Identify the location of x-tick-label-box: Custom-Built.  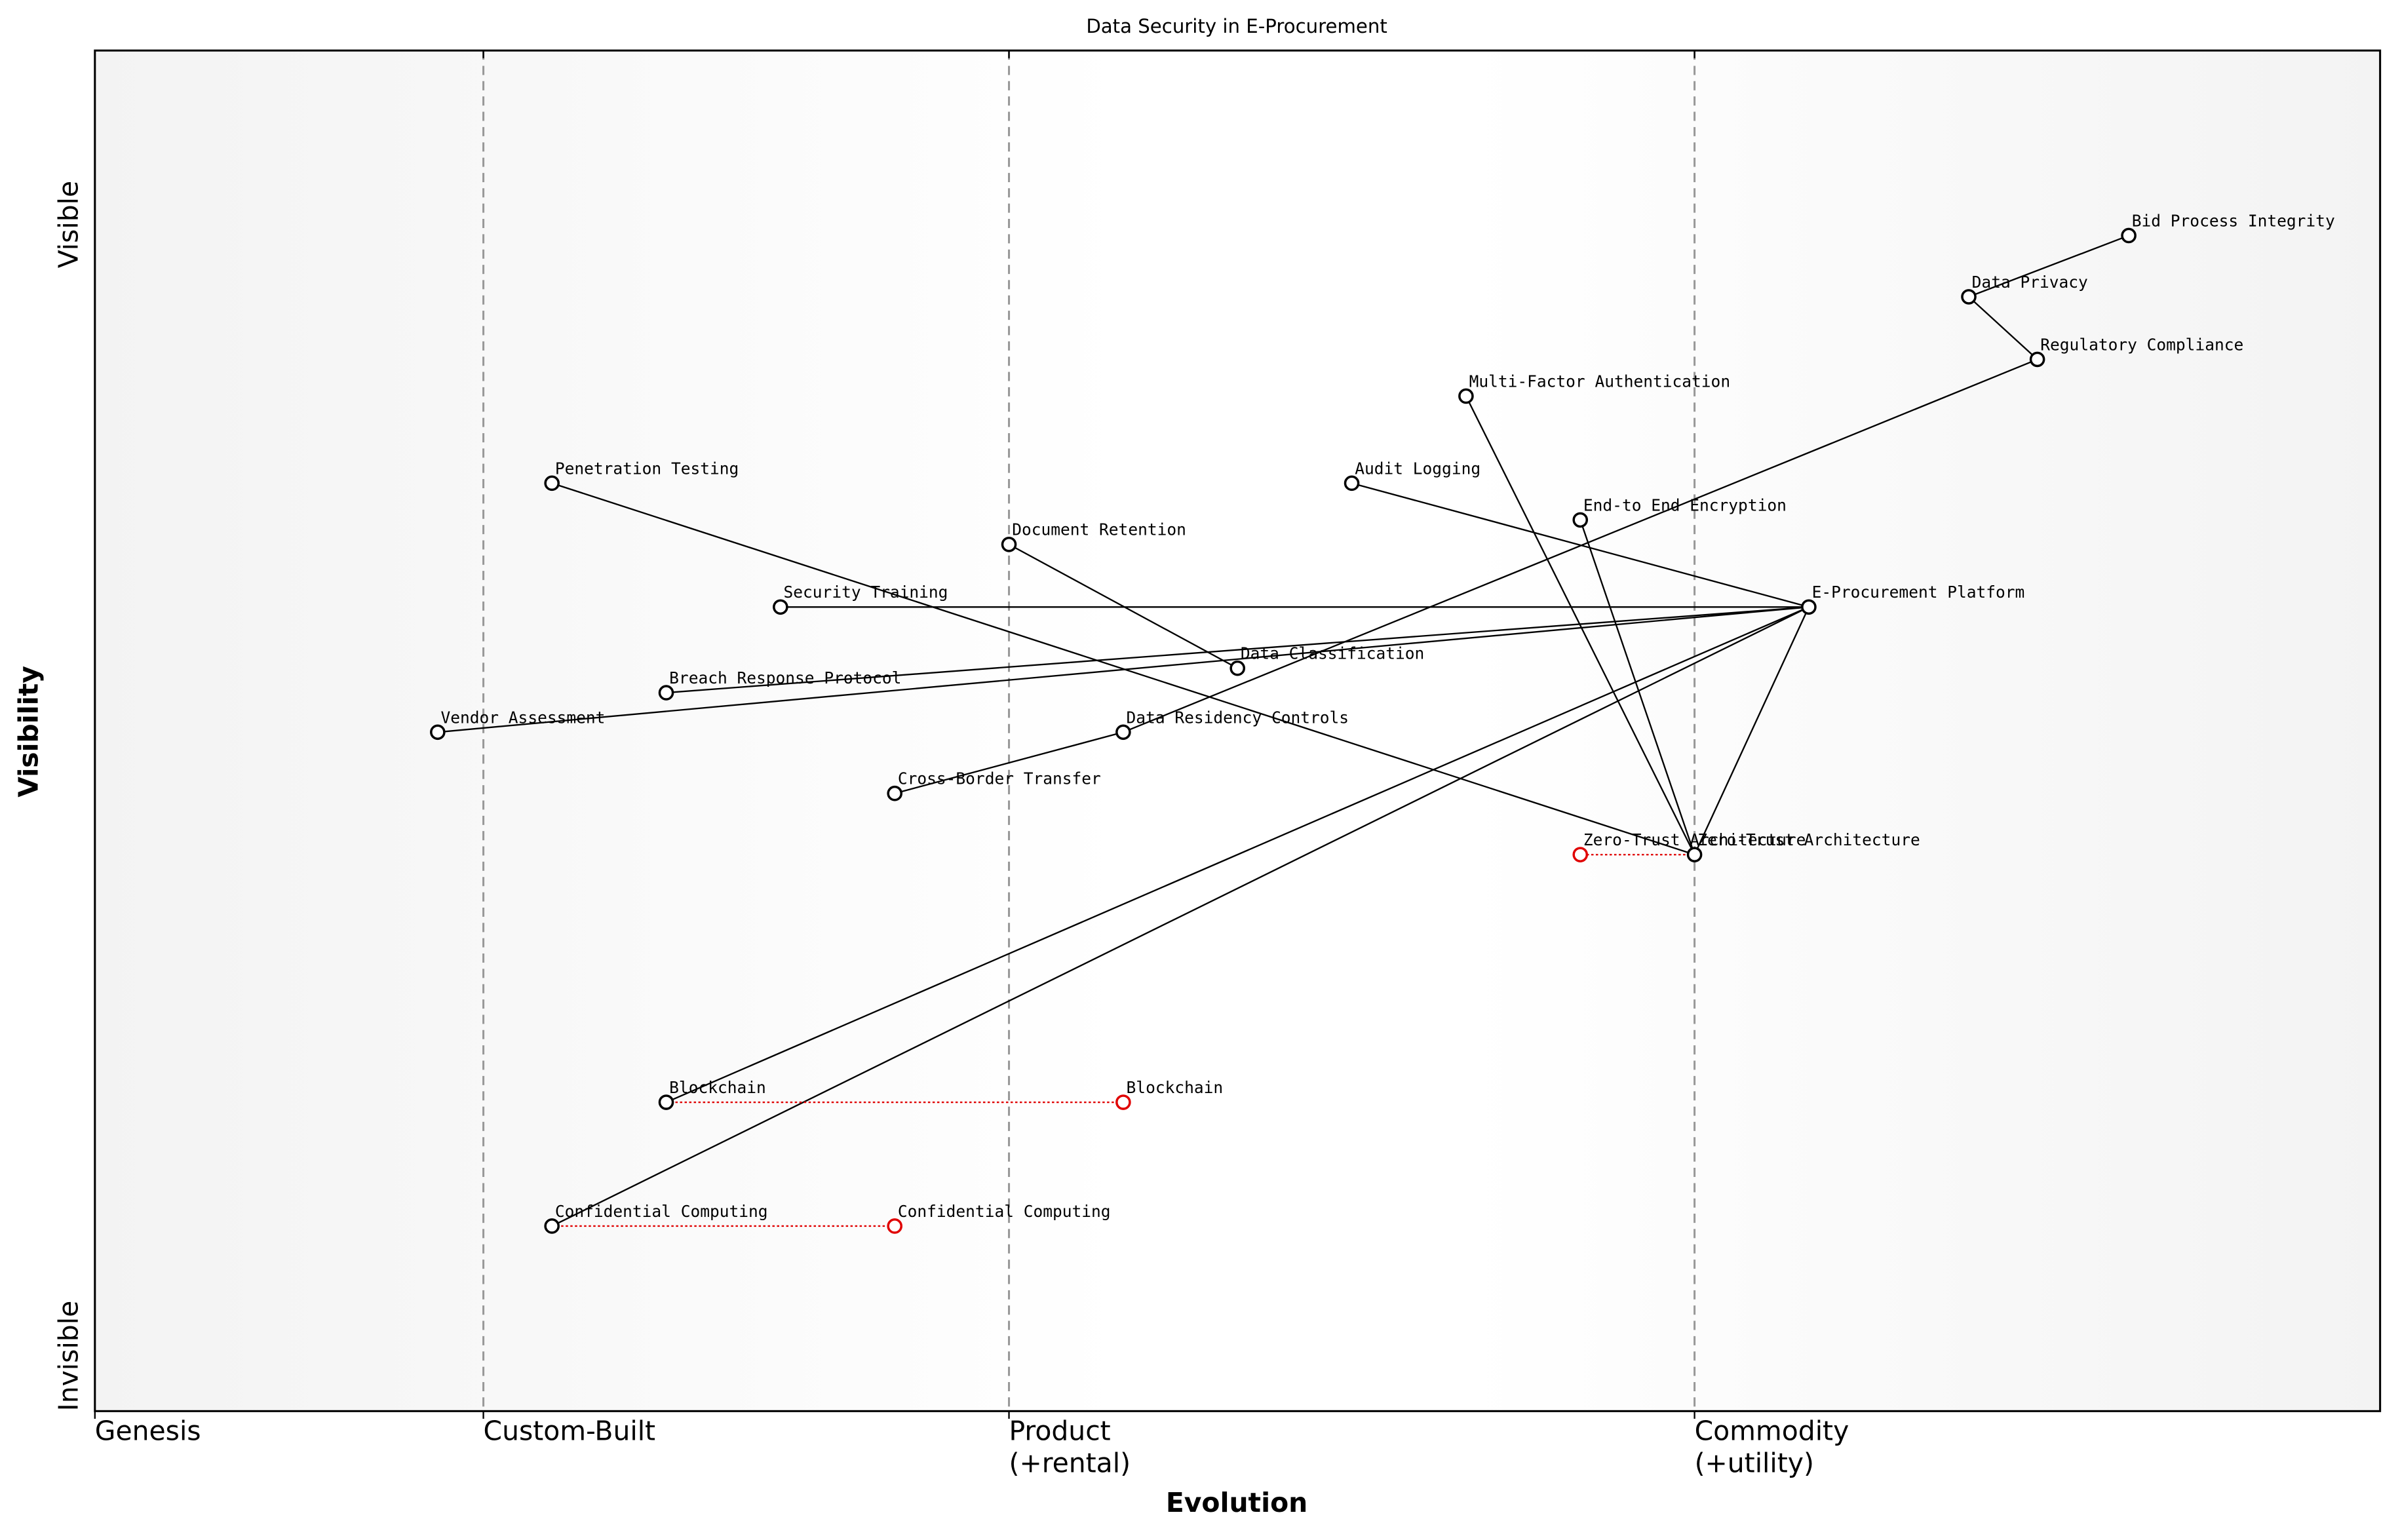
(569, 1432).